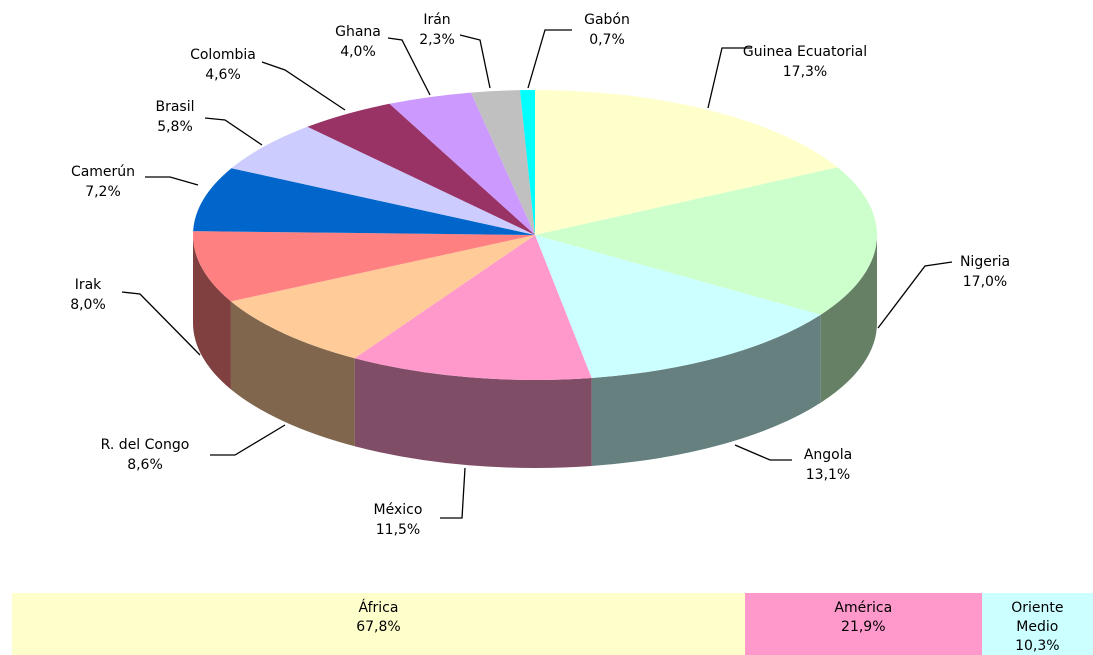 Image resolution: width=1093 pixels, height=655 pixels. Describe the element at coordinates (398, 510) in the screenshot. I see `slice-label: México` at that location.